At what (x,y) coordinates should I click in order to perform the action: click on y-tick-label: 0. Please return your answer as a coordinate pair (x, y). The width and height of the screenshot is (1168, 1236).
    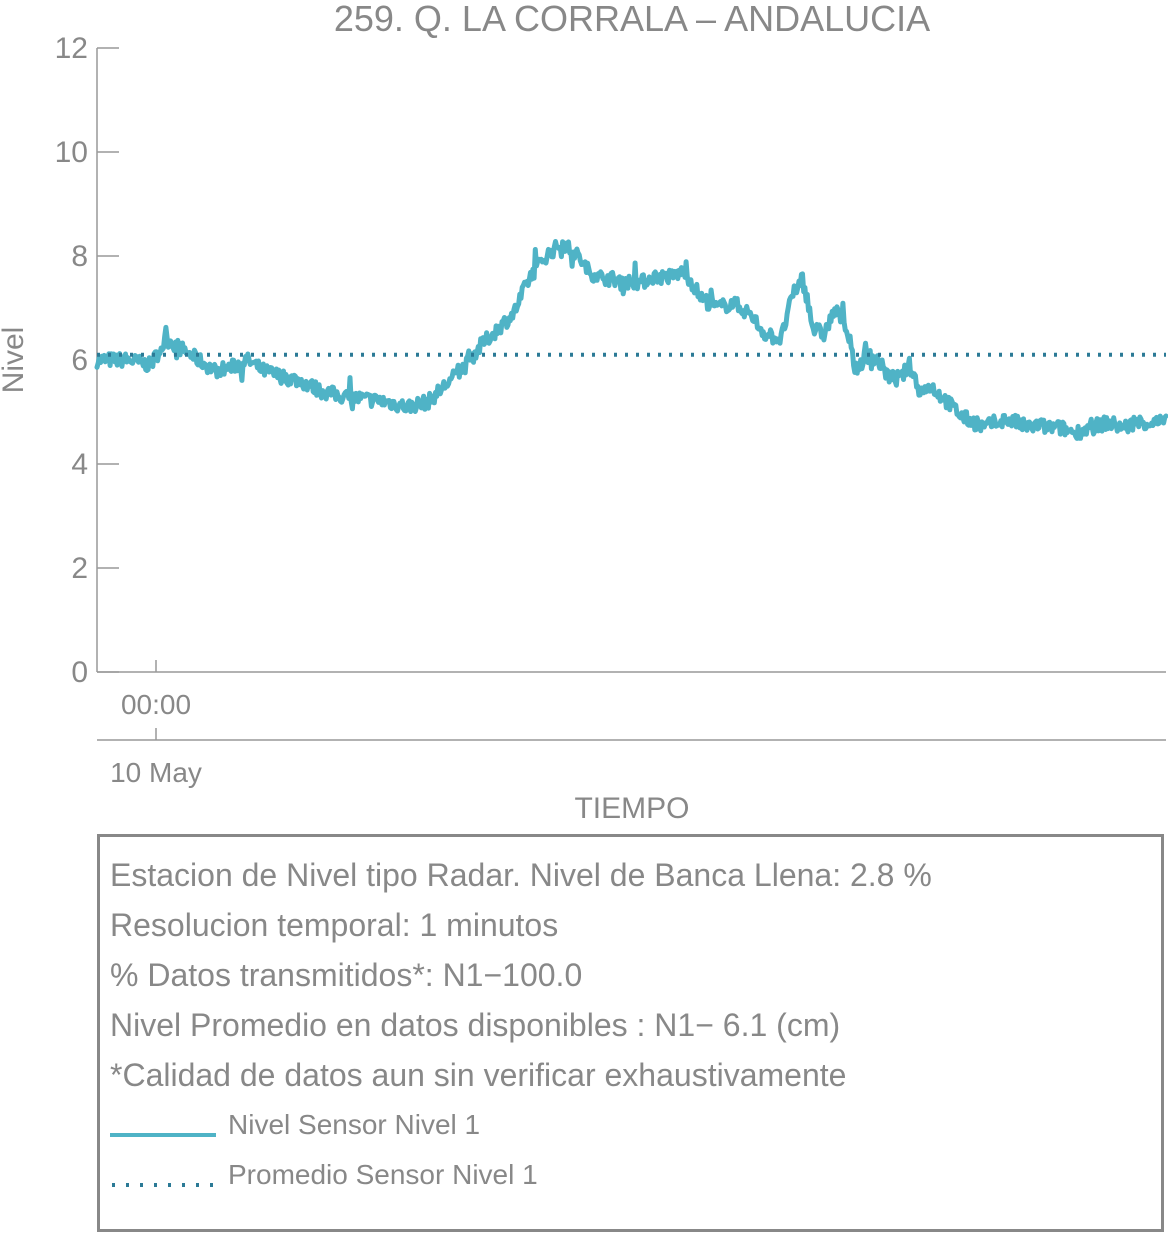
    Looking at the image, I should click on (79, 672).